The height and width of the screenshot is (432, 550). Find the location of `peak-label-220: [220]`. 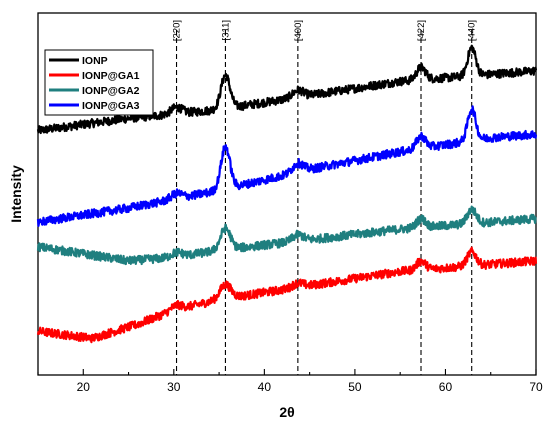

peak-label-220: [220] is located at coordinates (177, 30).